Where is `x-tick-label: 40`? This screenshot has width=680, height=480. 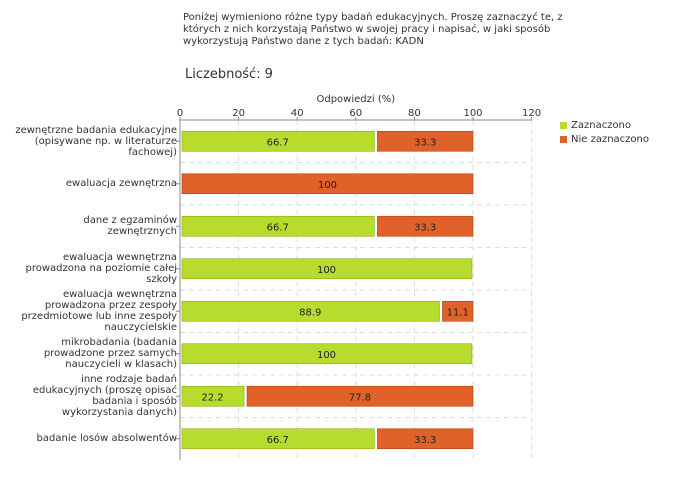
x-tick-label: 40 is located at coordinates (297, 113).